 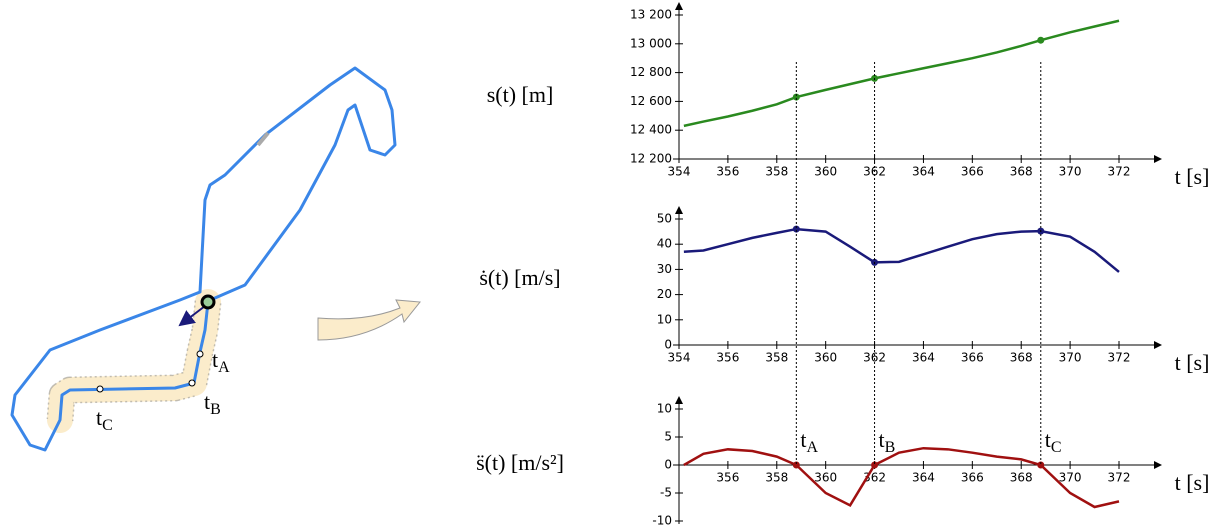 I want to click on y-tick-label: -10, so click(x=662, y=521).